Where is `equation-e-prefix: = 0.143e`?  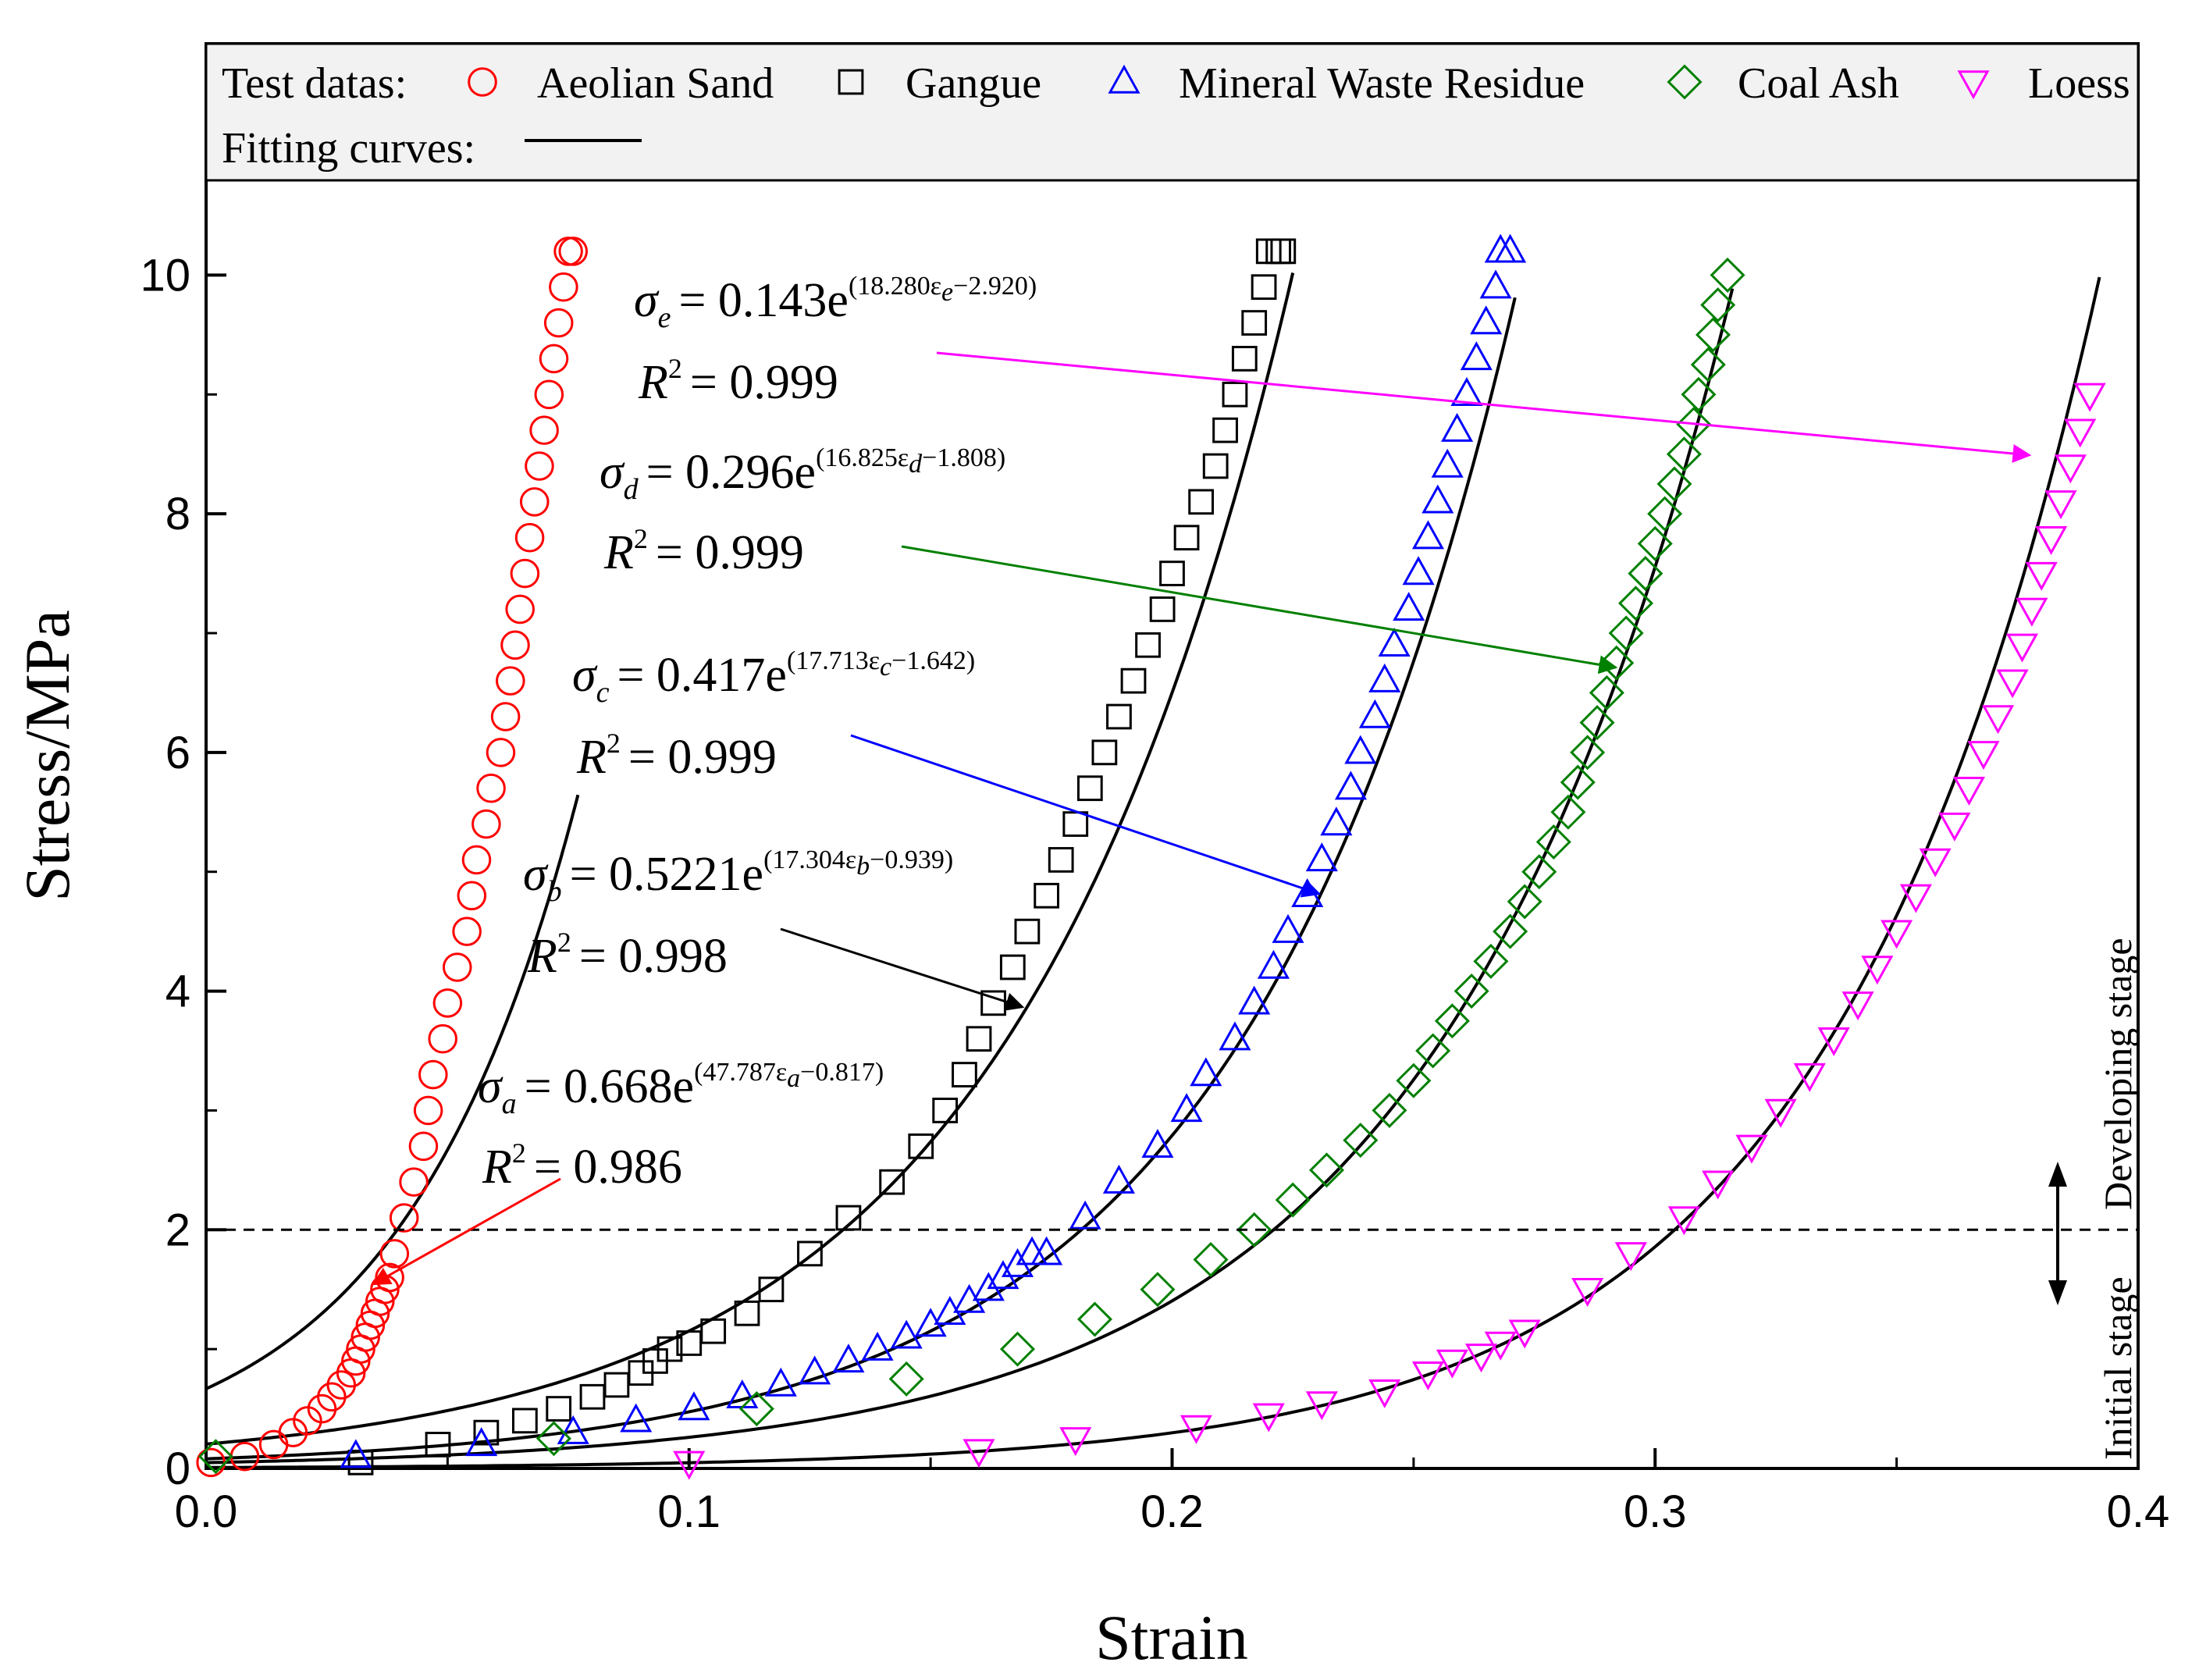
equation-e-prefix: = 0.143e is located at coordinates (763, 300).